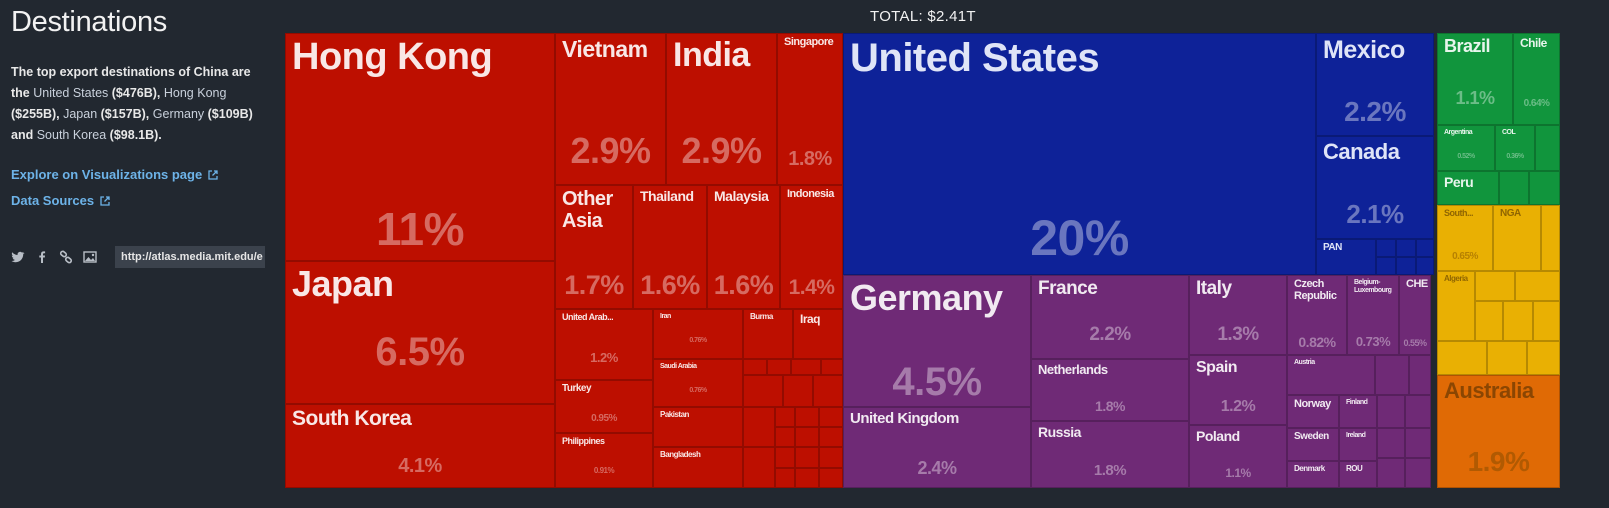 The height and width of the screenshot is (508, 1609). What do you see at coordinates (1375, 187) in the screenshot?
I see `treemap-tile-canada: Canada 2.1%` at bounding box center [1375, 187].